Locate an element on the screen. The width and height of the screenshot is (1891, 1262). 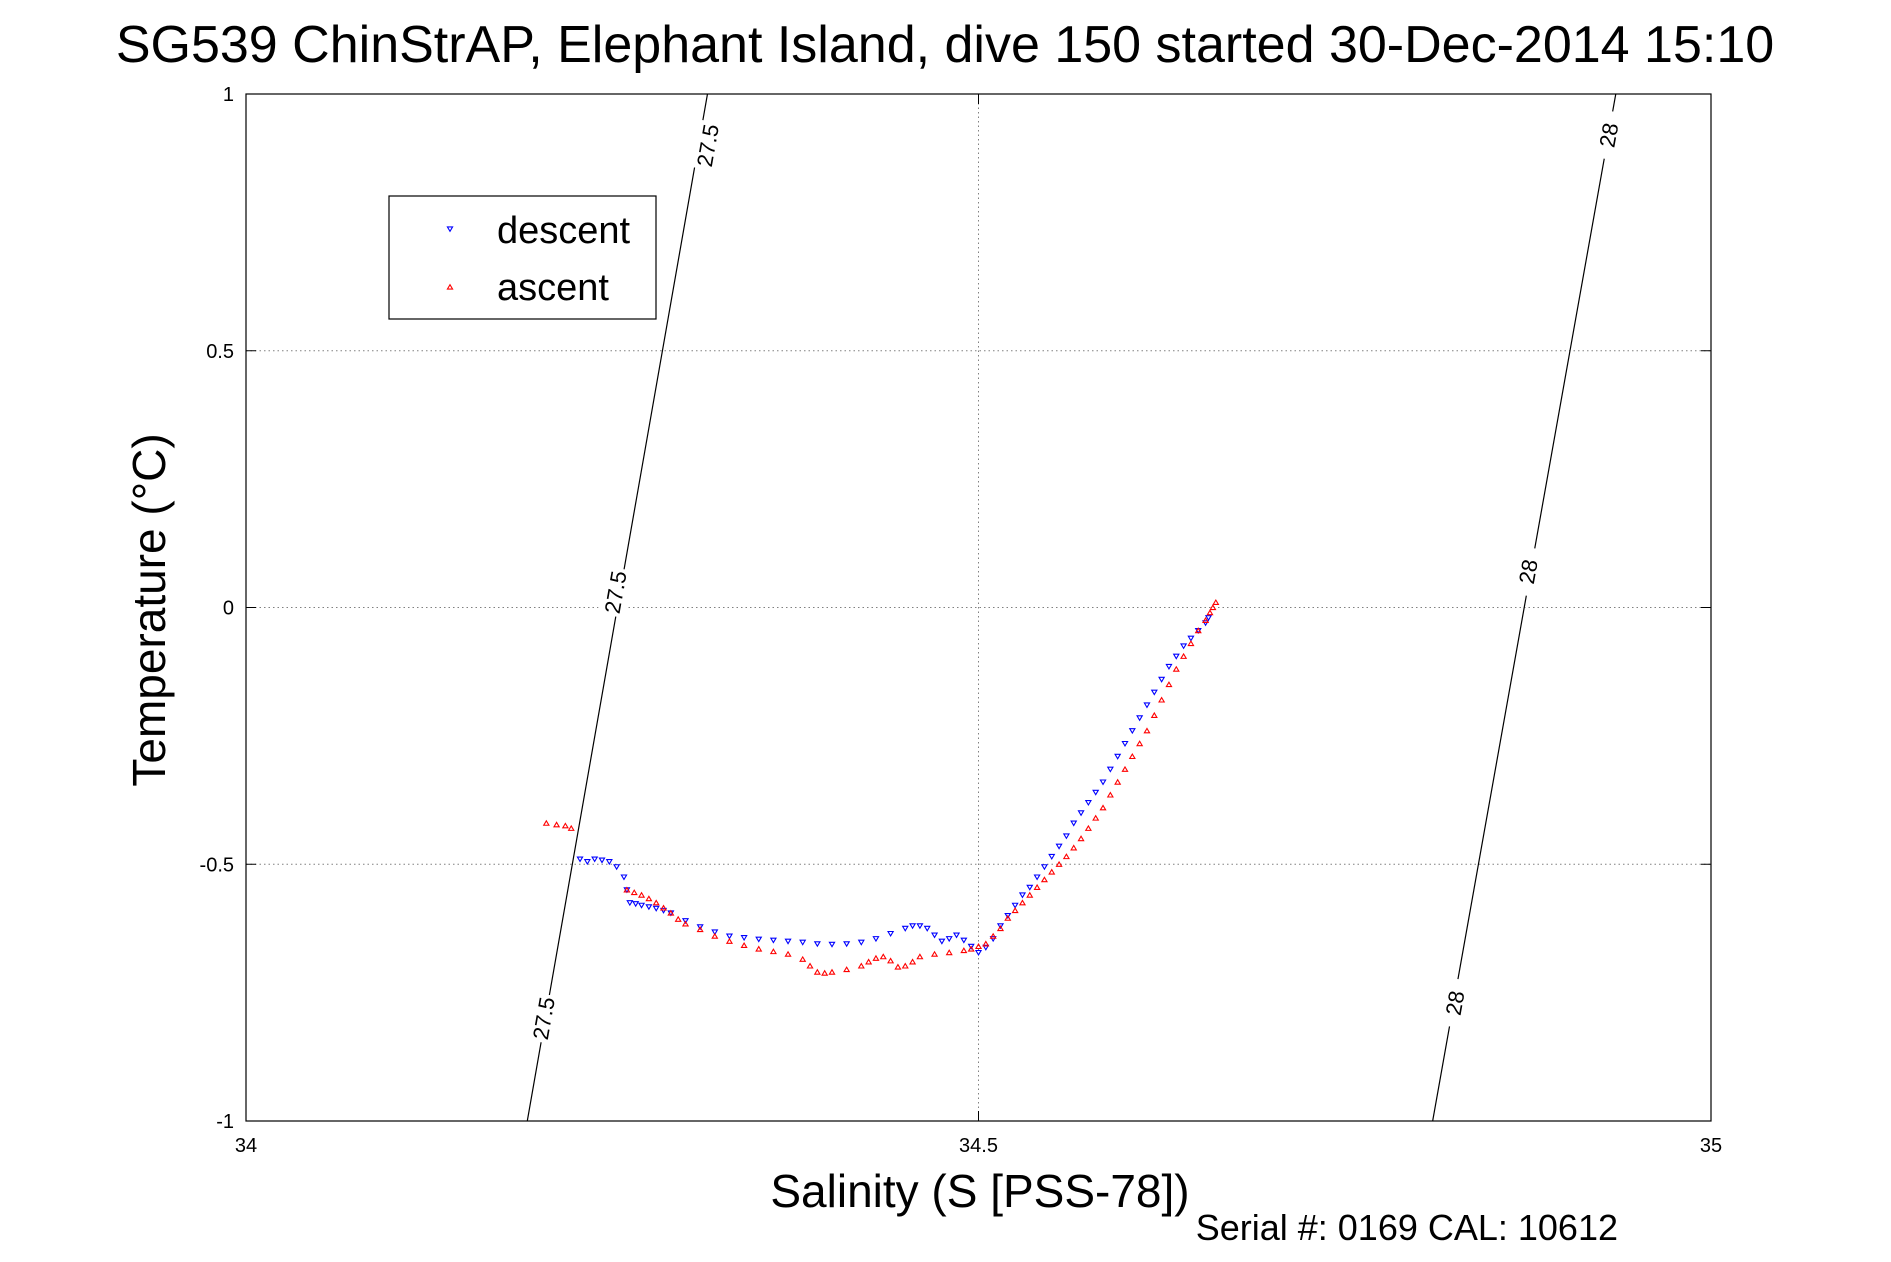
legend-entry-descent: descent is located at coordinates (564, 231).